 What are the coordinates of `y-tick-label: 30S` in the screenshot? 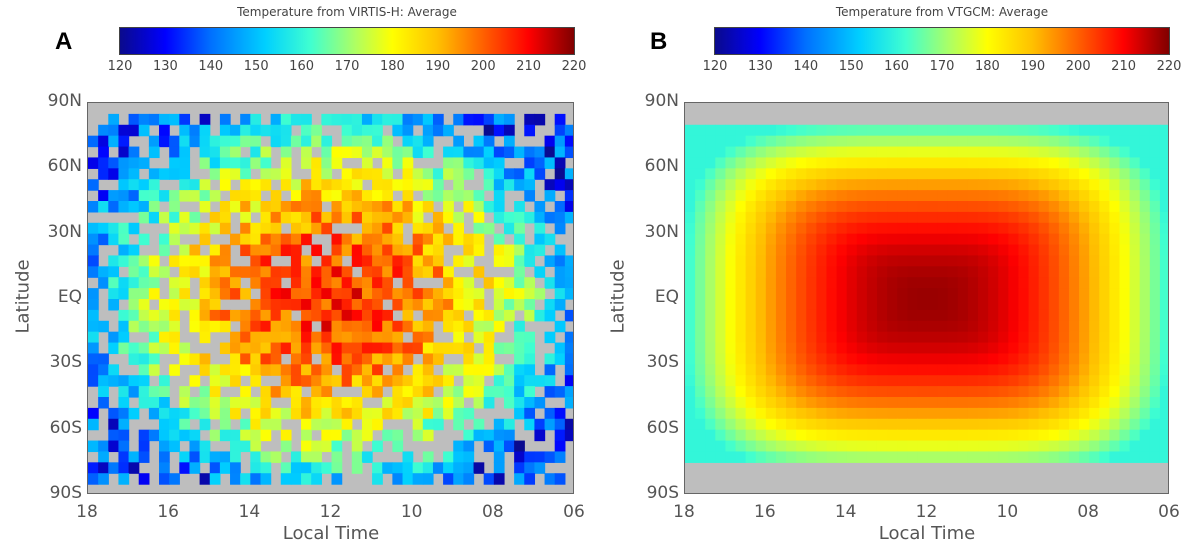 It's located at (662, 362).